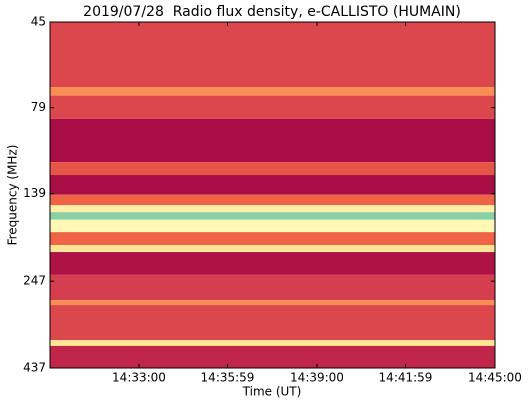 This screenshot has width=528, height=404. Describe the element at coordinates (272, 392) in the screenshot. I see `x-axis-label: Time (UT)` at that location.